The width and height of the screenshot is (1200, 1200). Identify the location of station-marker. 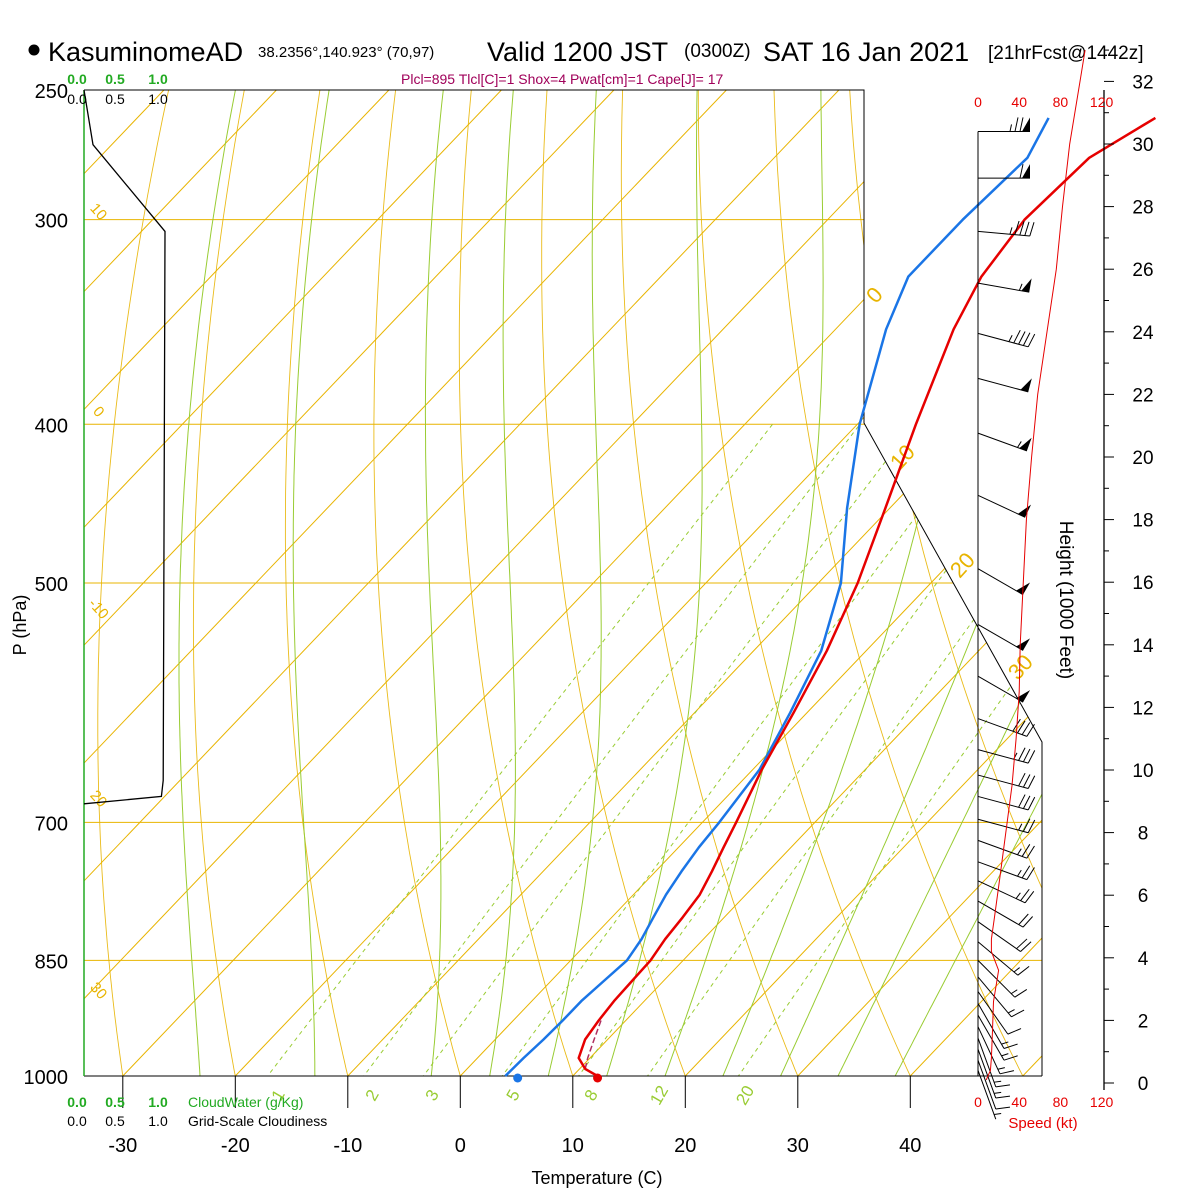
(34, 50).